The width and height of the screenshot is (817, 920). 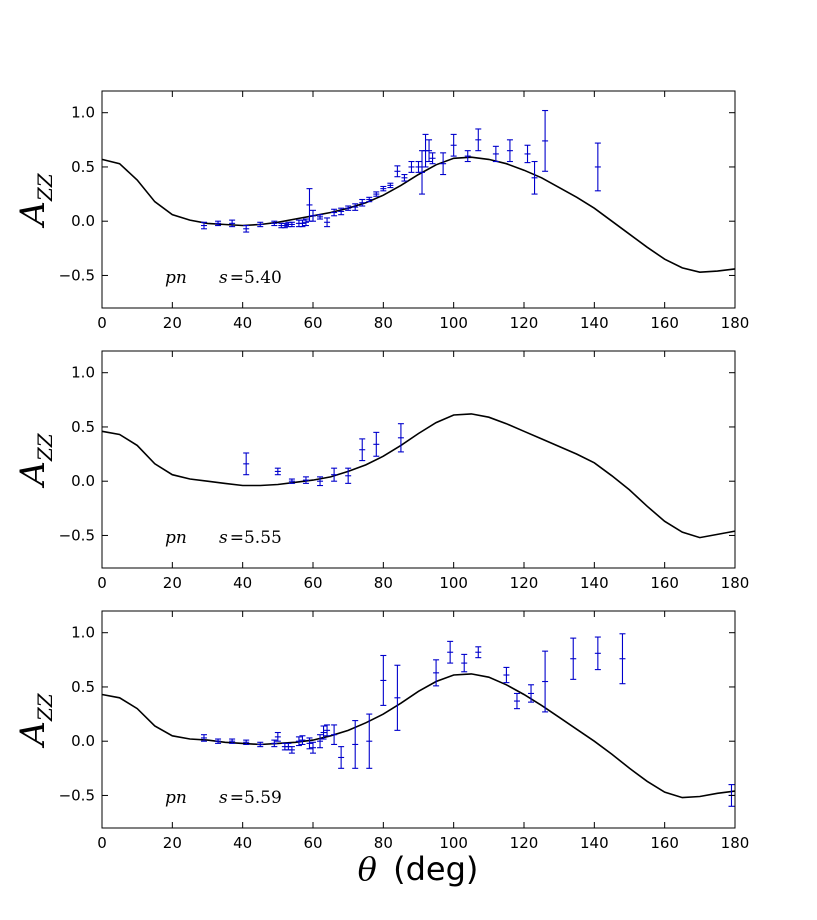 I want to click on y-axis-label-subscript: ZZ, so click(x=45, y=187).